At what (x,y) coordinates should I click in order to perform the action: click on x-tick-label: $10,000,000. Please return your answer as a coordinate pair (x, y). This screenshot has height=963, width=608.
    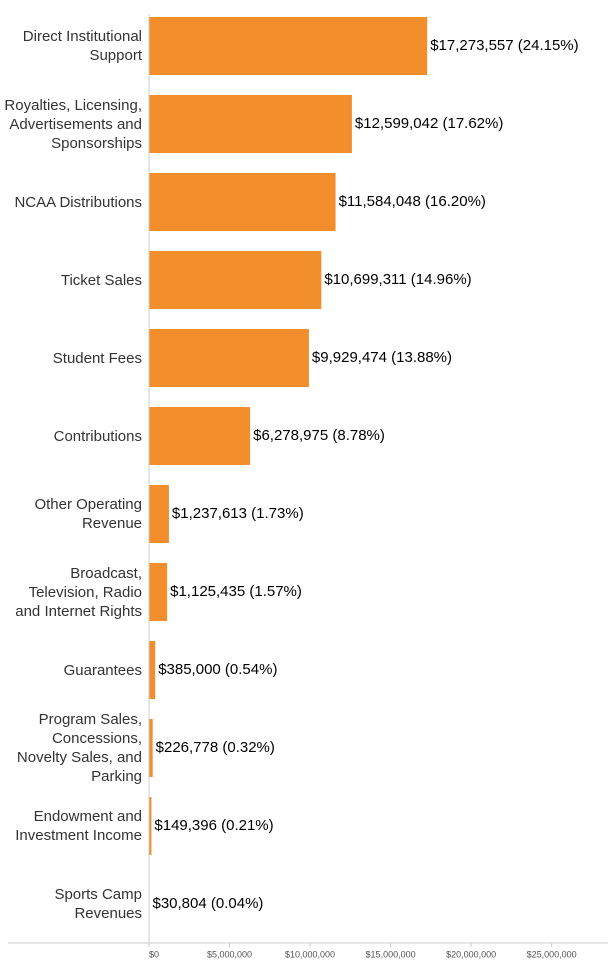
    Looking at the image, I should click on (310, 954).